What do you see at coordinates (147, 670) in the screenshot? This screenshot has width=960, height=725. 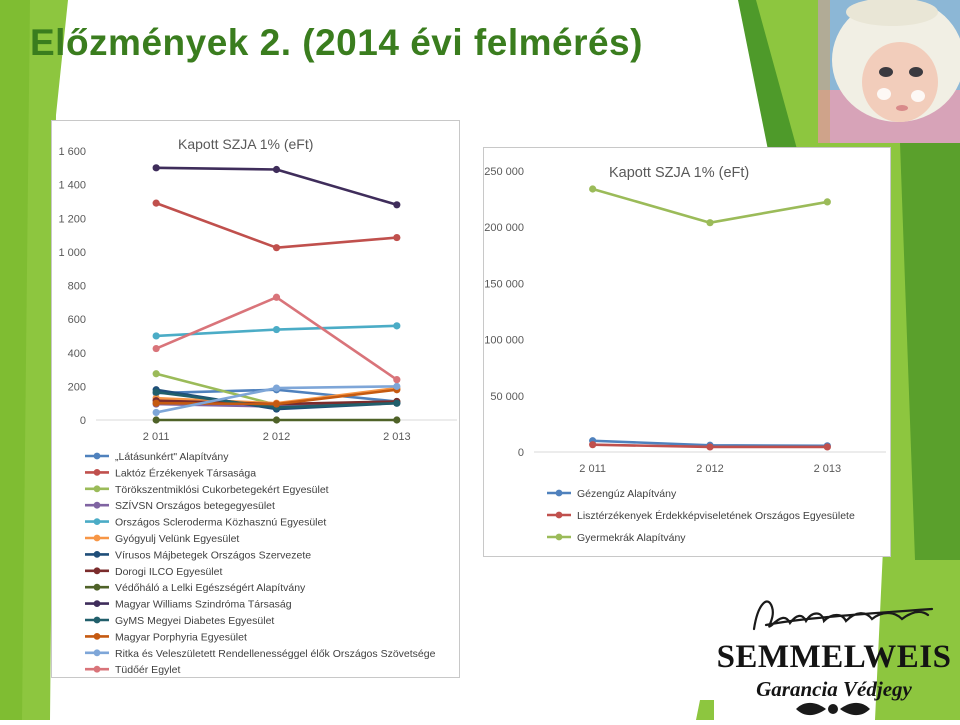 I see `legend-entry: Tüdőér Egylet` at bounding box center [147, 670].